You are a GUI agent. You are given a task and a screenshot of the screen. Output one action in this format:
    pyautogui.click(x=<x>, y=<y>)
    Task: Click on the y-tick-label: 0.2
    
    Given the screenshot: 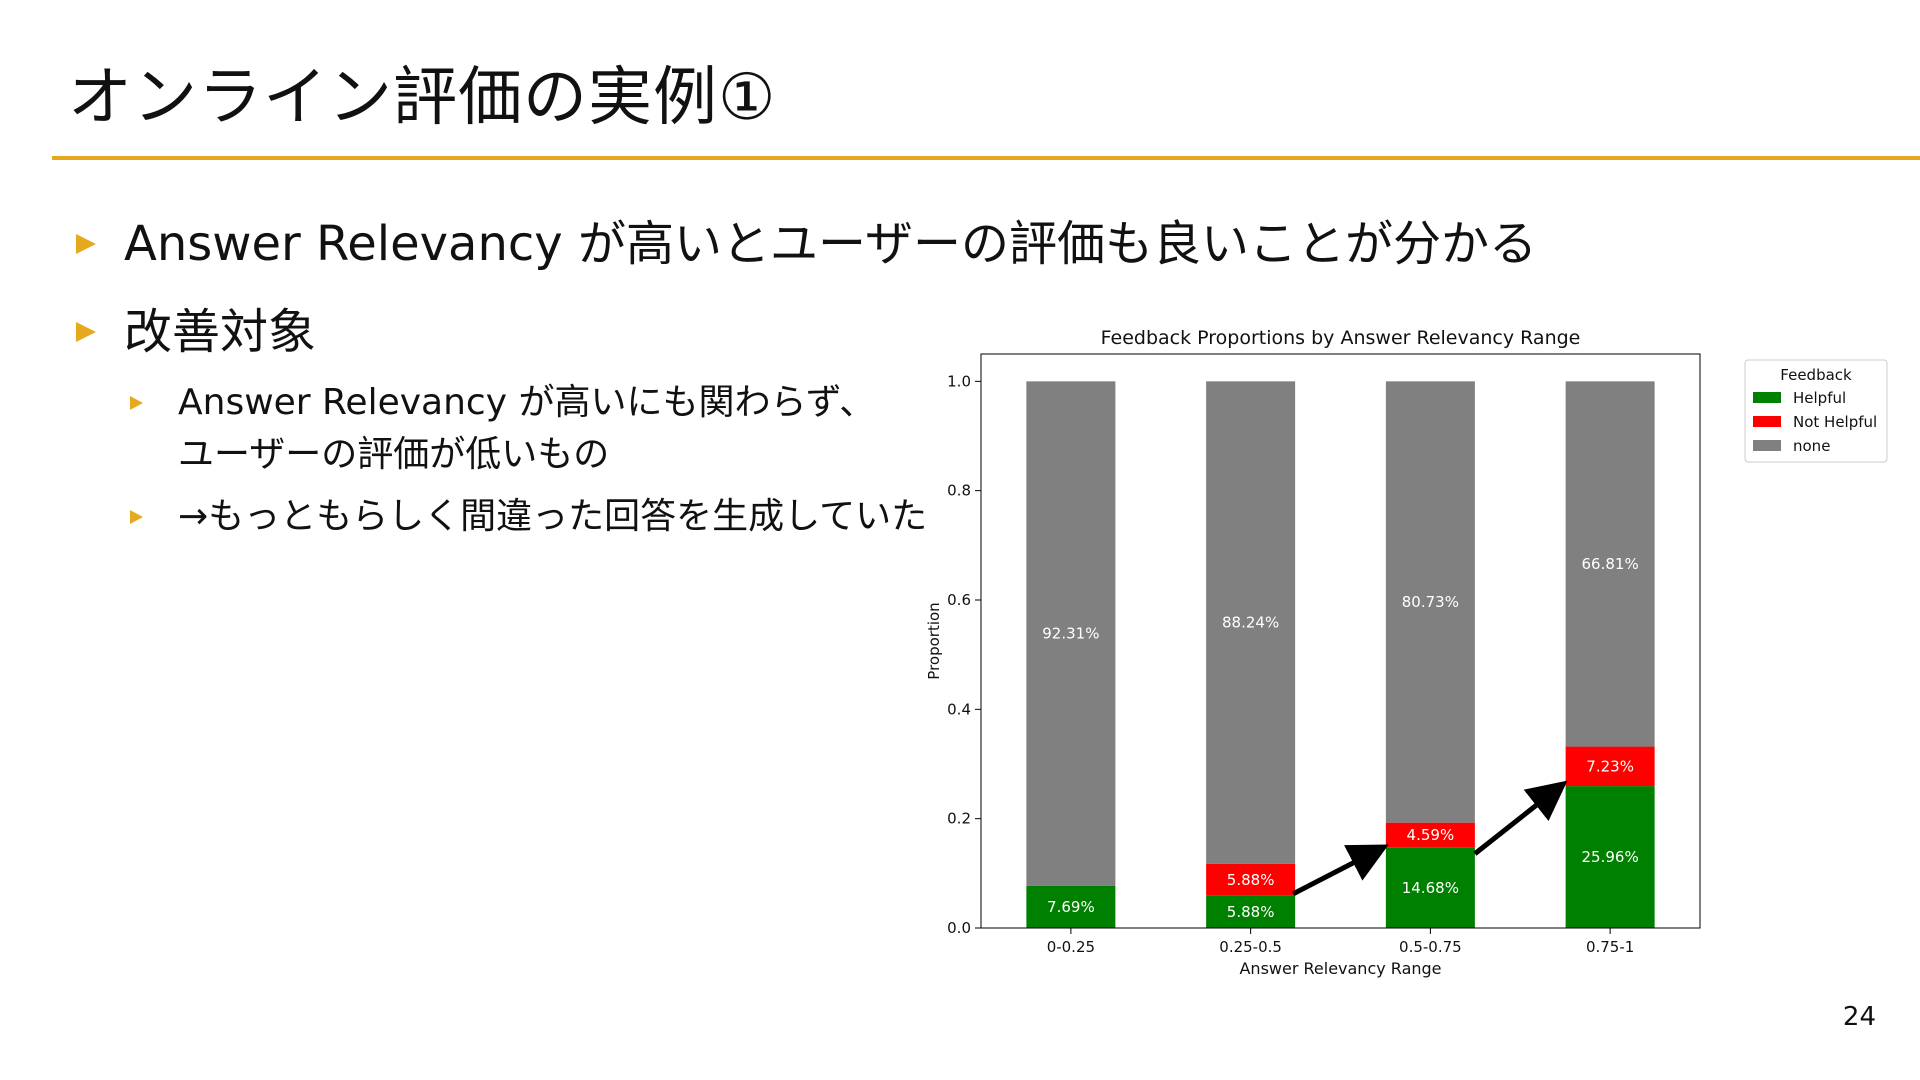 What is the action you would take?
    pyautogui.click(x=959, y=819)
    